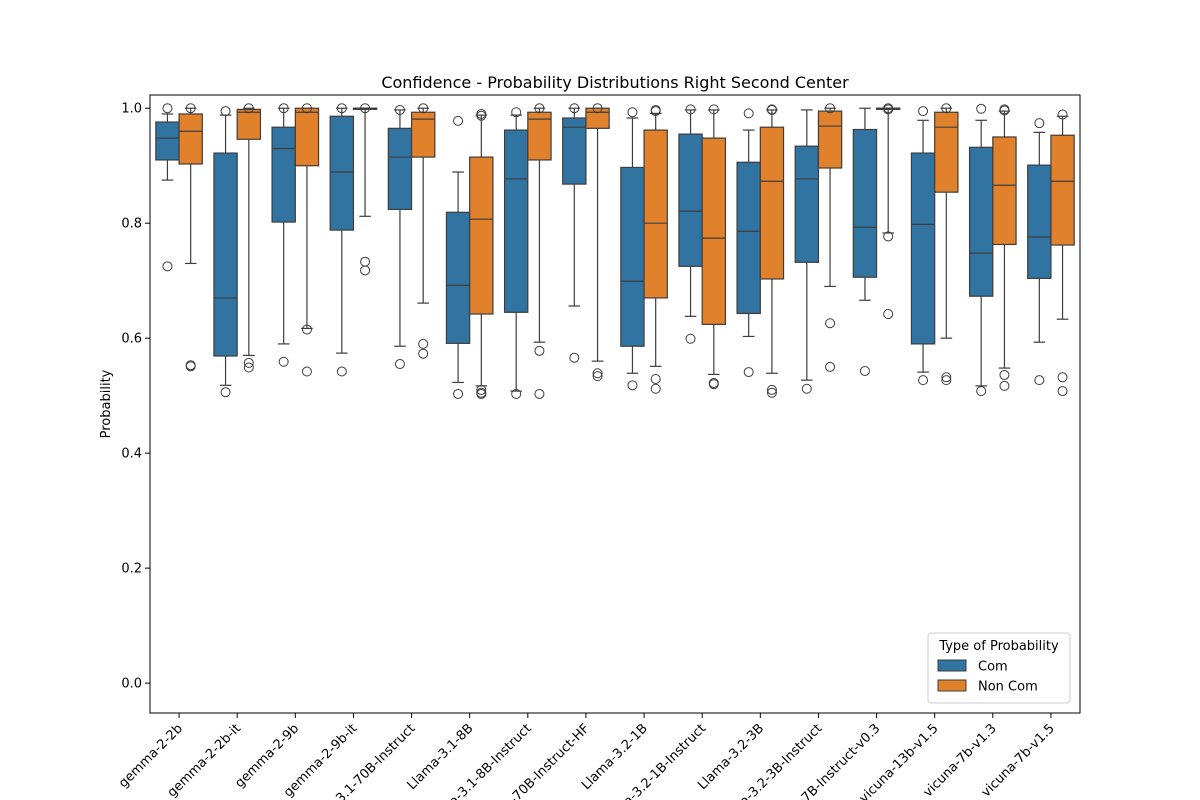  Describe the element at coordinates (998, 646) in the screenshot. I see `legend-title: Type of Probability` at that location.